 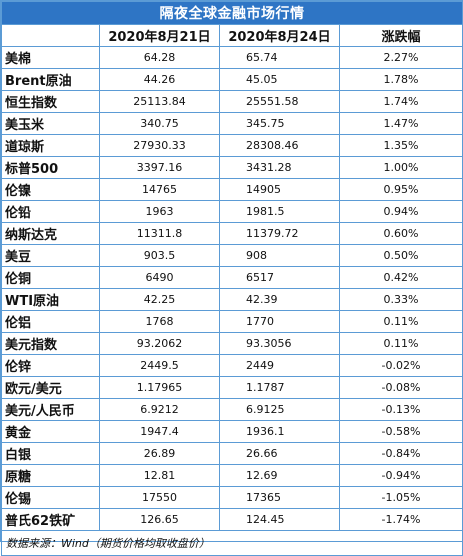 What do you see at coordinates (401, 519) in the screenshot?
I see `row-change-pct: -1.74%` at bounding box center [401, 519].